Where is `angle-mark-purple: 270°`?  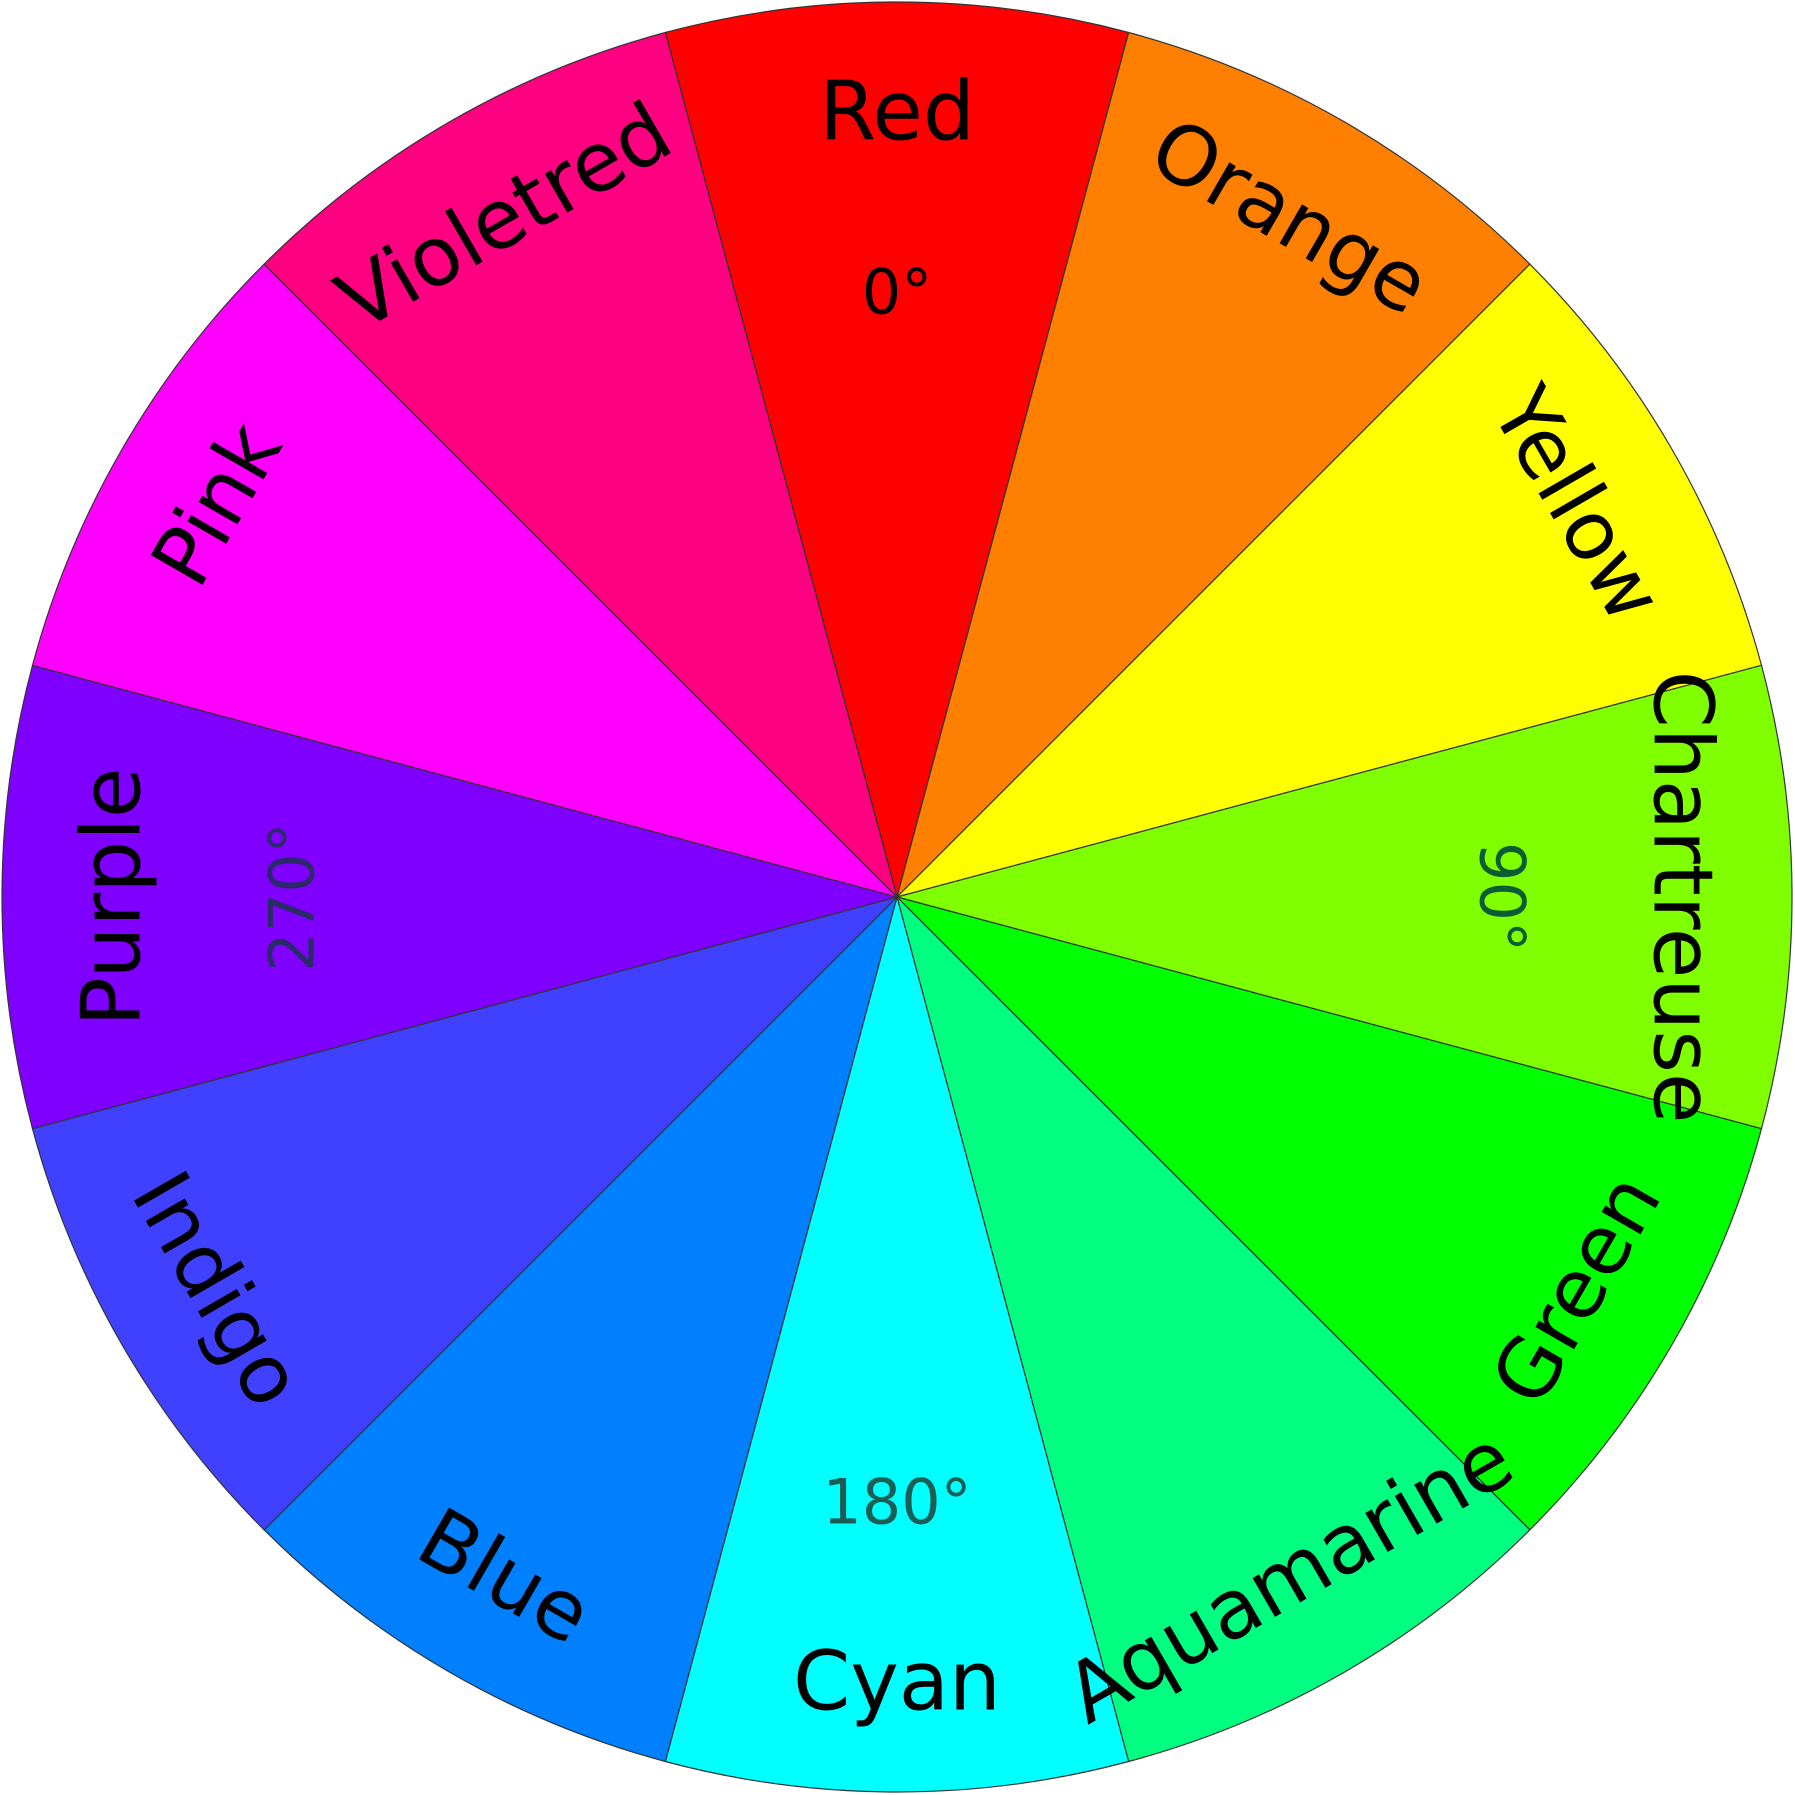 angle-mark-purple: 270° is located at coordinates (292, 896).